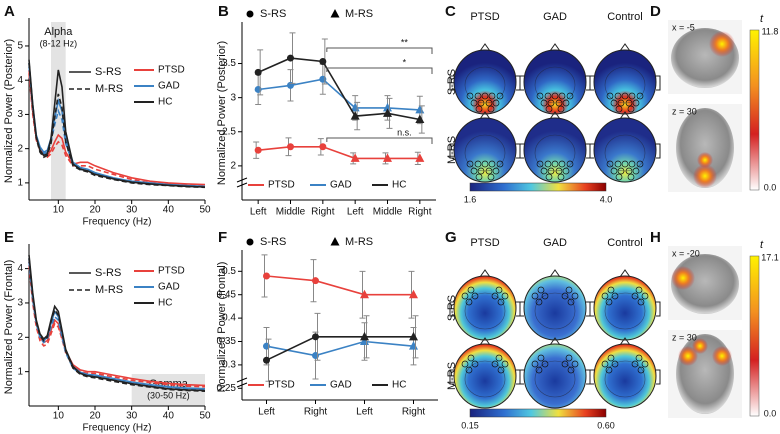 Image resolution: width=780 pixels, height=434 pixels. I want to click on head-ear, so click(625, 377).